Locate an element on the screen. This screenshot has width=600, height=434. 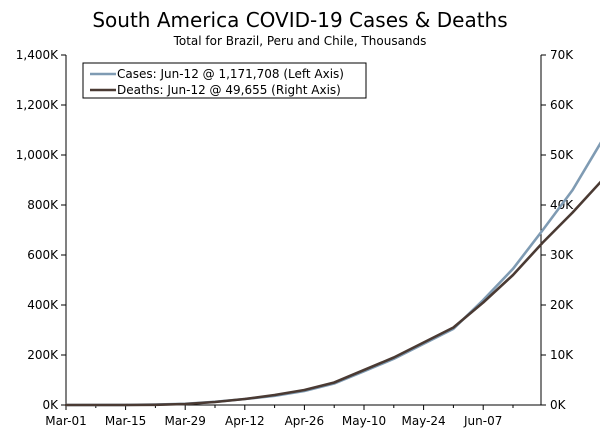
left-axis-tick-label: 200K is located at coordinates (43, 355).